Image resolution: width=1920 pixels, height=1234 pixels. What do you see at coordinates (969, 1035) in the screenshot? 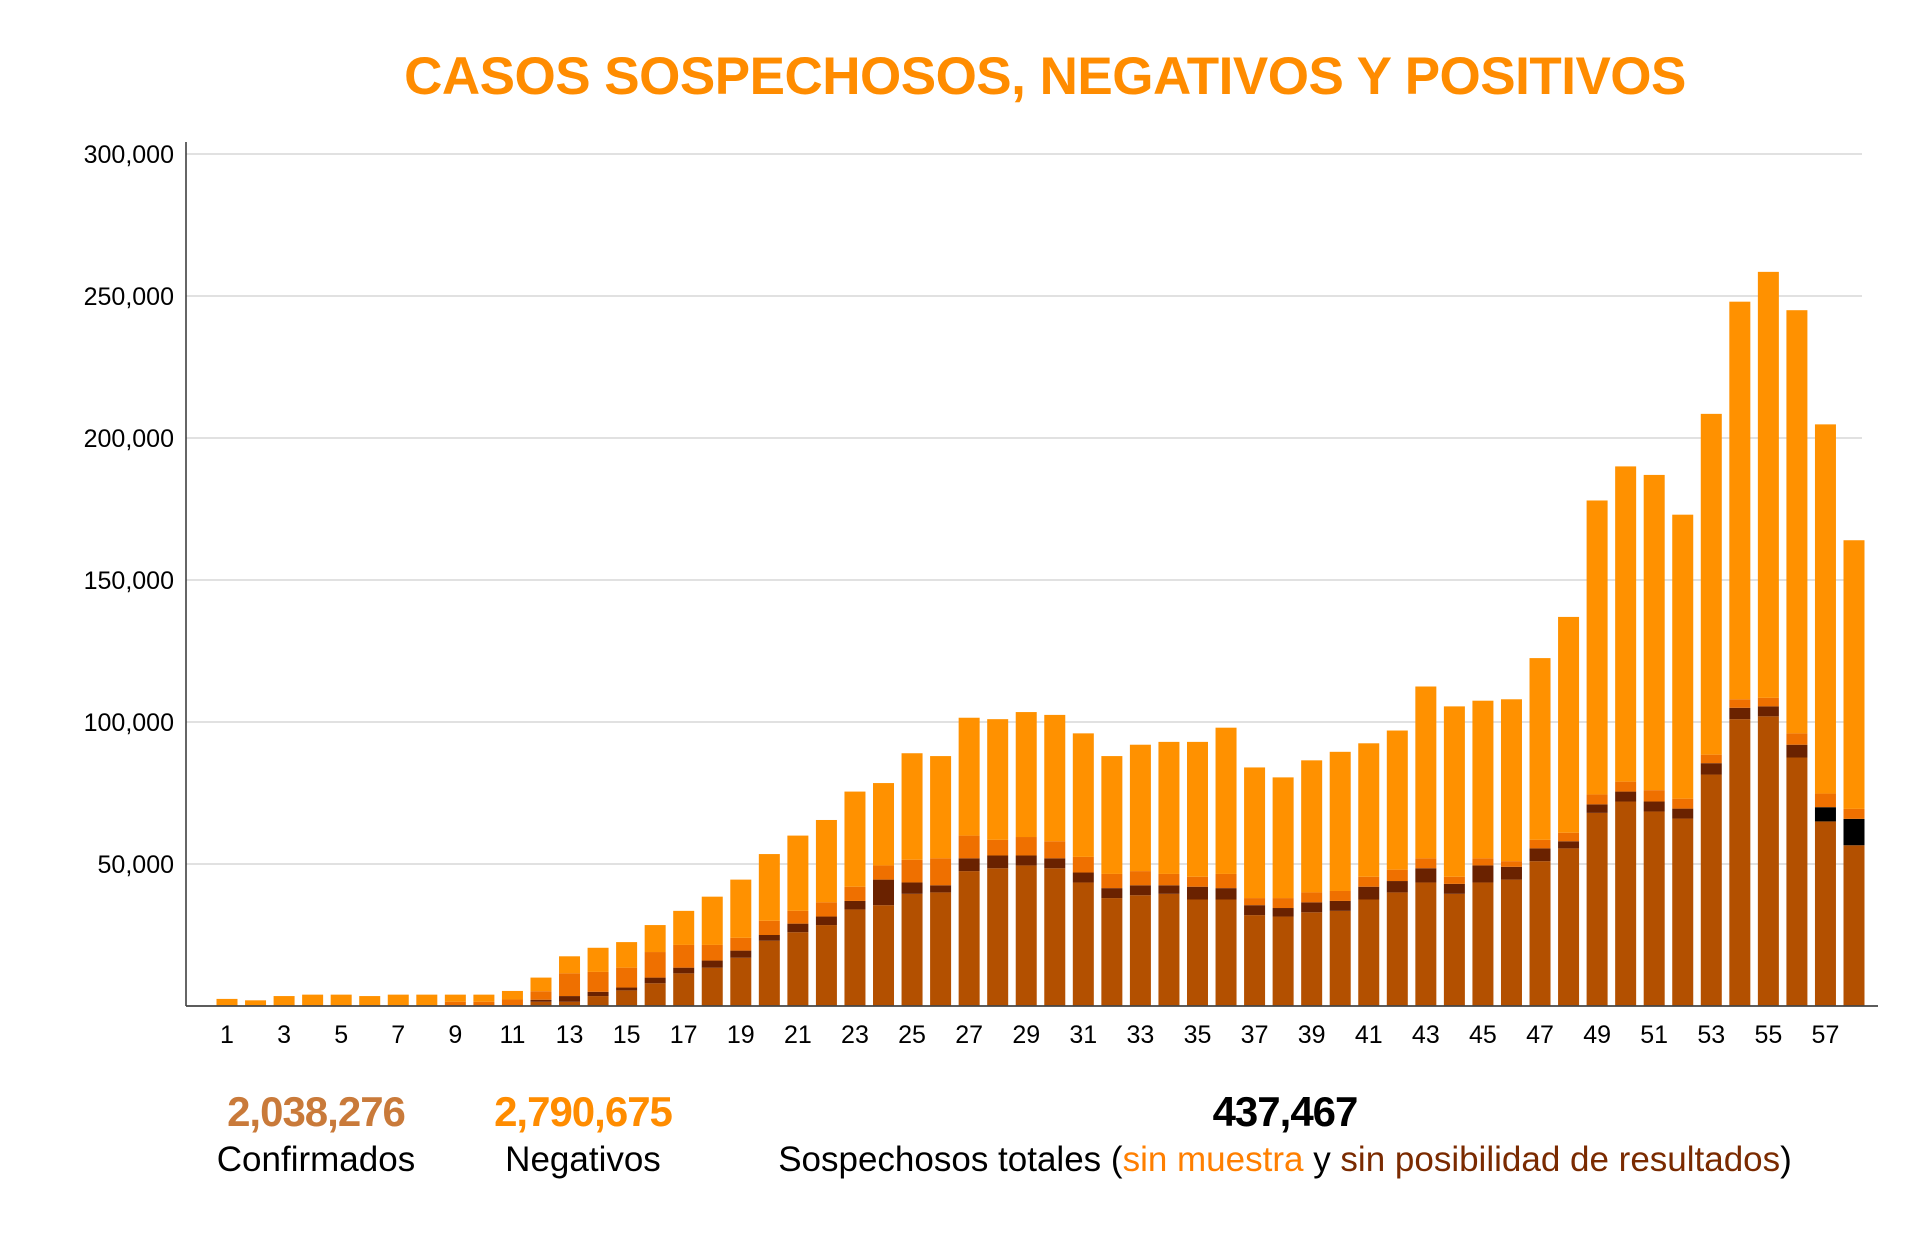
I see `x-tick-label: 27` at bounding box center [969, 1035].